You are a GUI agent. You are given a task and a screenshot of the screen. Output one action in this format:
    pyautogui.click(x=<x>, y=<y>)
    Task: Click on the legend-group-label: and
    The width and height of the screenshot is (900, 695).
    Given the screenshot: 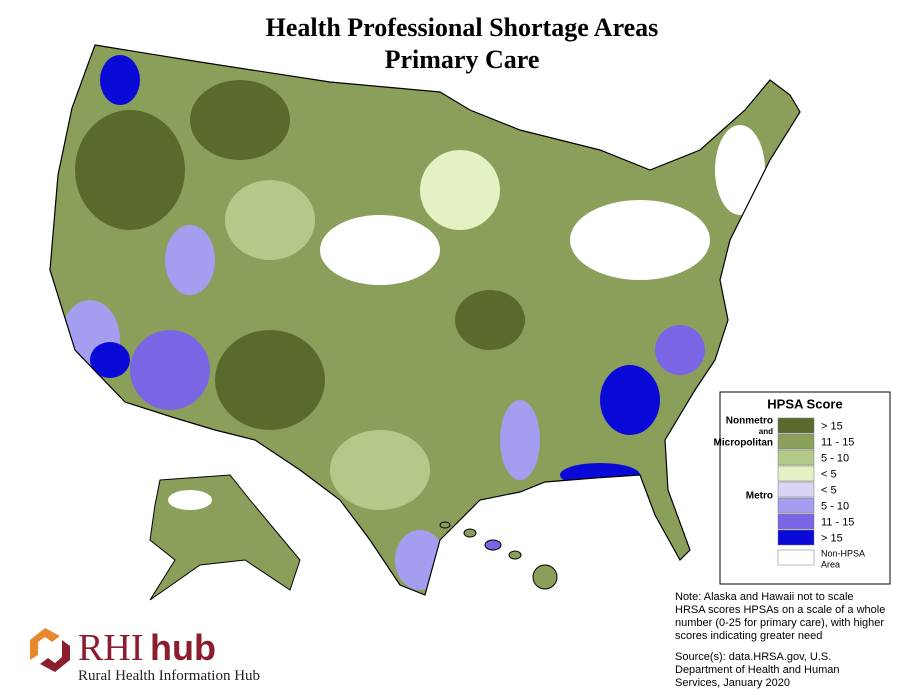 What is the action you would take?
    pyautogui.click(x=766, y=431)
    